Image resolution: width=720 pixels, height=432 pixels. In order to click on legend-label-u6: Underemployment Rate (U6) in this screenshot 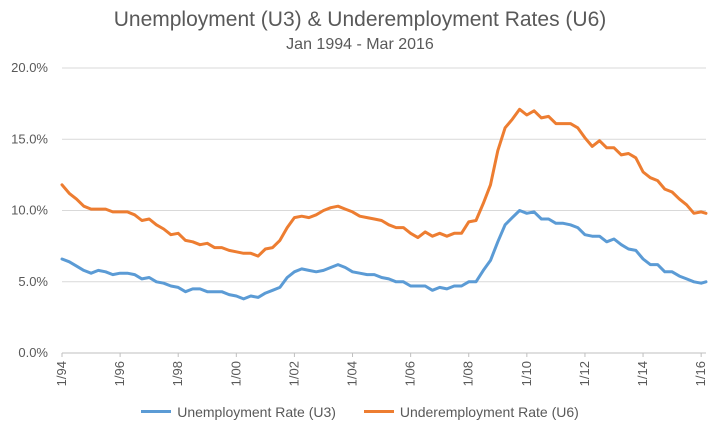, I will do `click(489, 411)`.